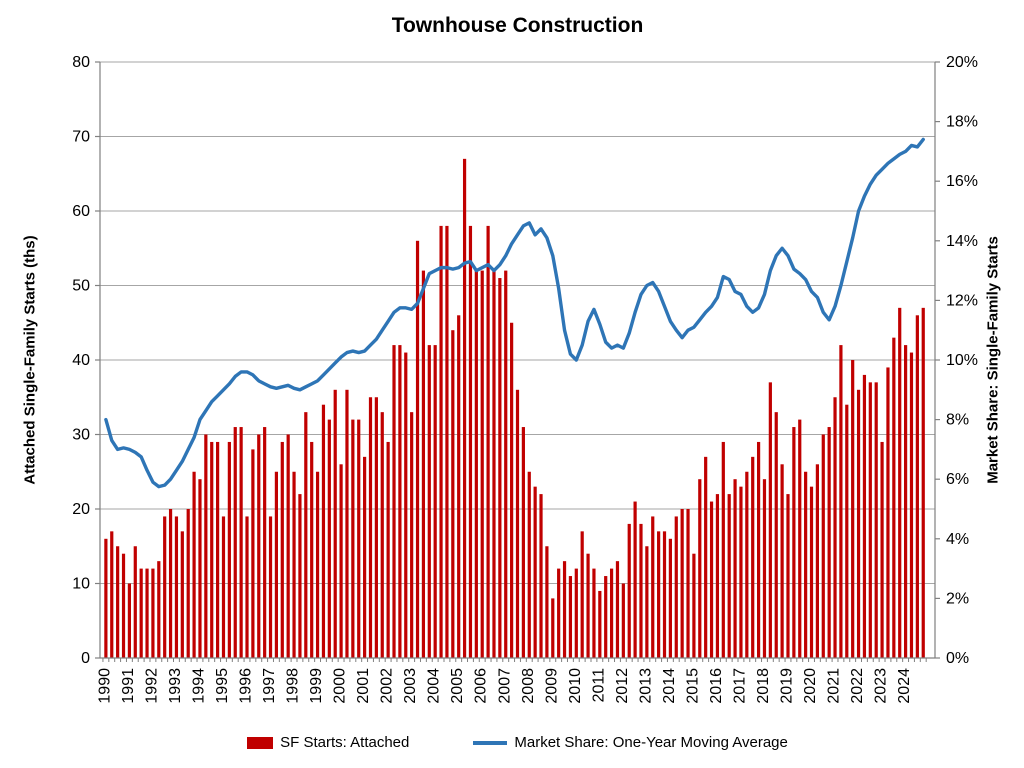 This screenshot has height=768, width=1024. Describe the element at coordinates (81, 584) in the screenshot. I see `left-tick-label: 10` at that location.